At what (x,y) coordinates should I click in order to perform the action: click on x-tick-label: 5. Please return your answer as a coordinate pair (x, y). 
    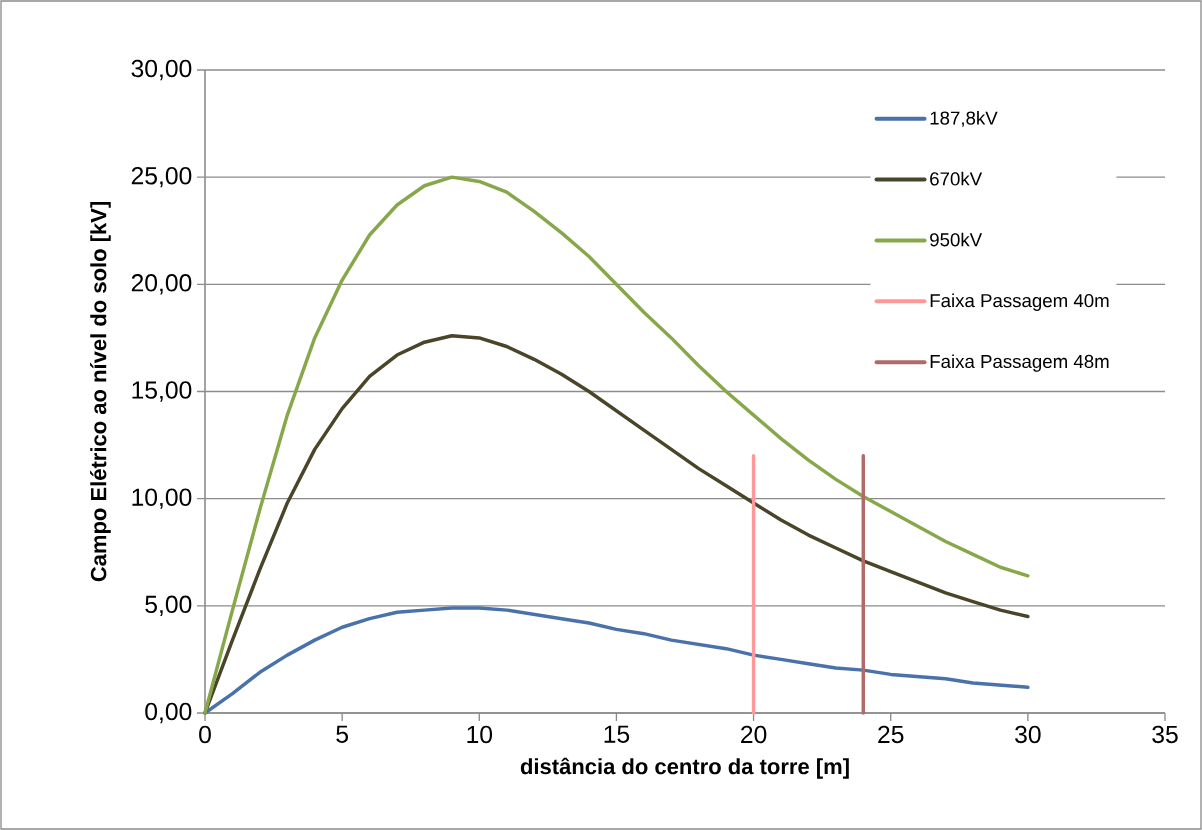
    Looking at the image, I should click on (342, 734).